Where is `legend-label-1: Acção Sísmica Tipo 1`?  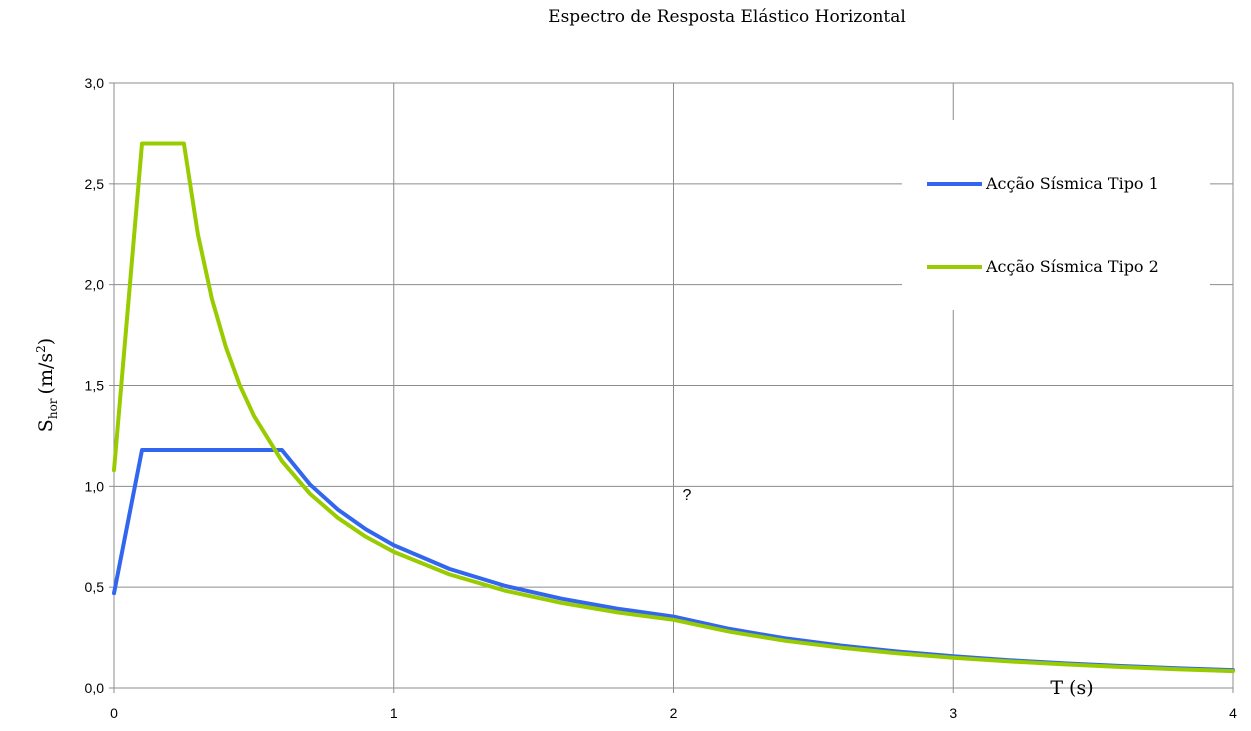 legend-label-1: Acção Sísmica Tipo 1 is located at coordinates (1072, 183).